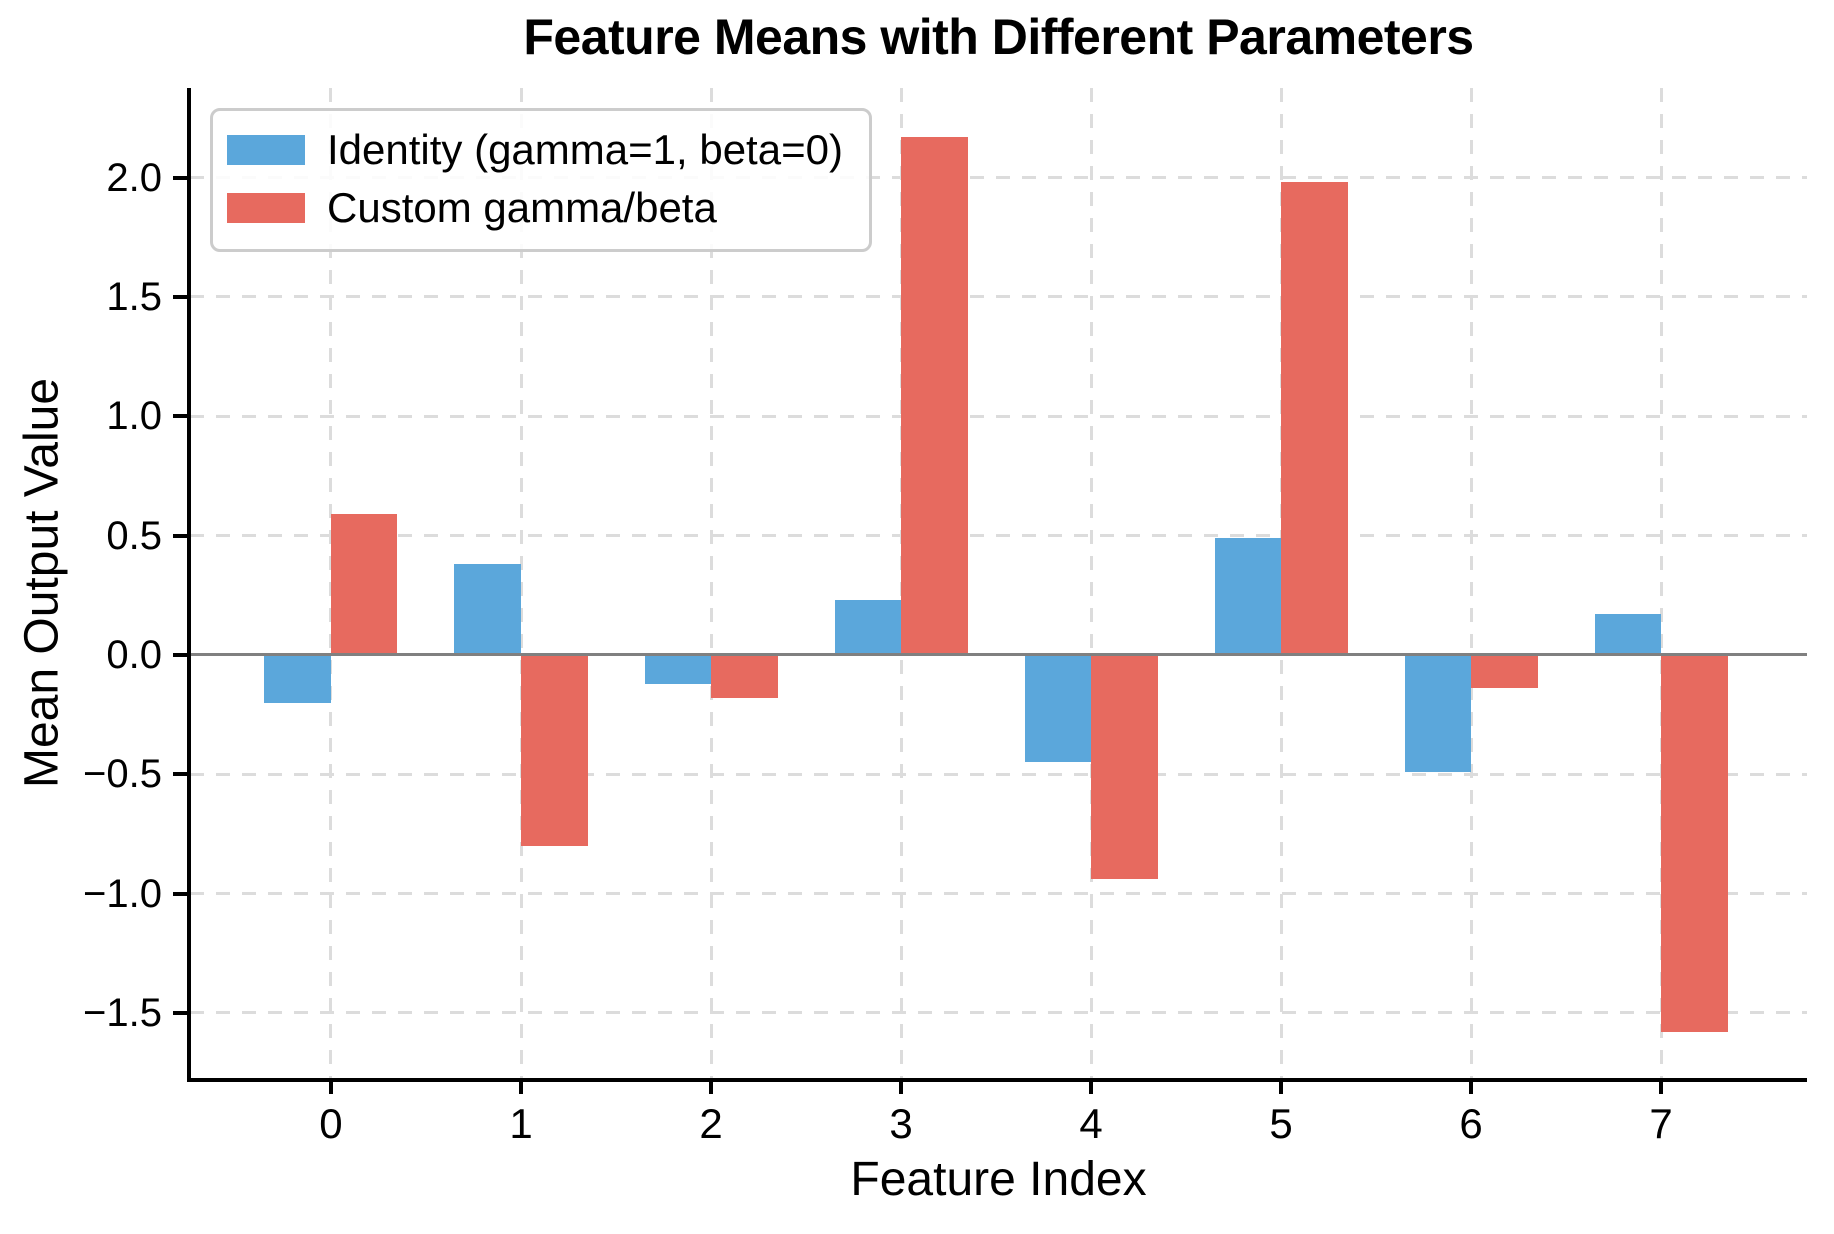  I want to click on y-axis-spine, so click(189, 583).